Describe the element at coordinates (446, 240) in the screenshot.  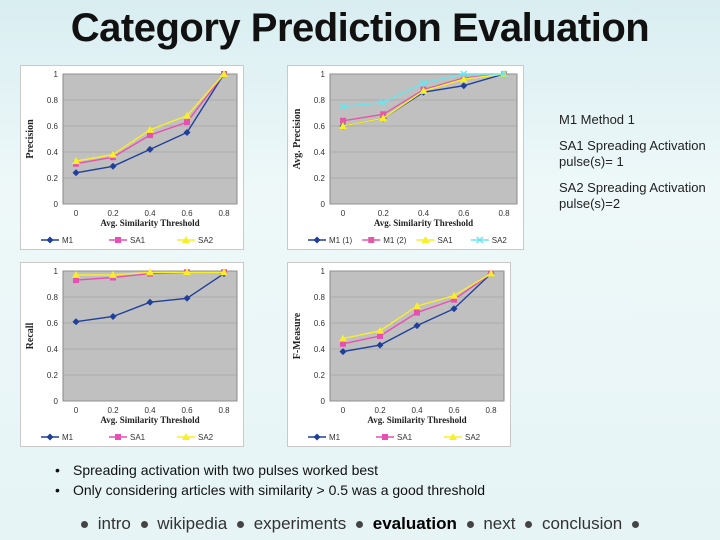
I see `legend-label: SA1` at that location.